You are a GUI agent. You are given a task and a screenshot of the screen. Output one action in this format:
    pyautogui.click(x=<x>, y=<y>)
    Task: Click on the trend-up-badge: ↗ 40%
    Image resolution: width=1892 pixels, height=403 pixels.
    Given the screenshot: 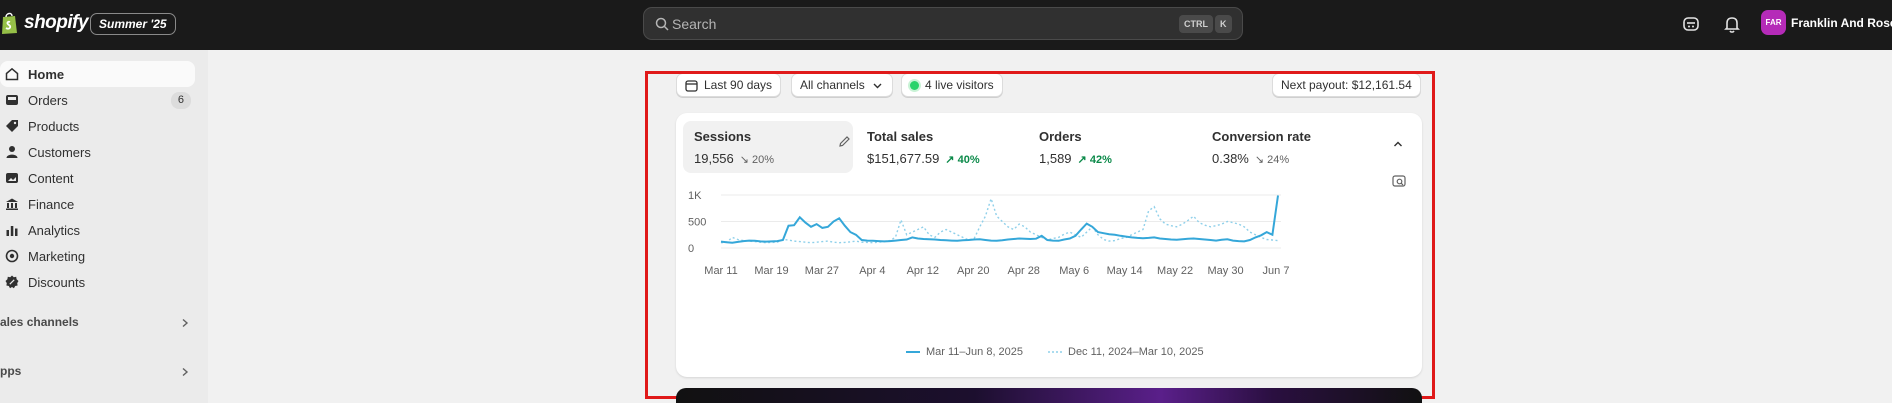 What is the action you would take?
    pyautogui.click(x=962, y=160)
    